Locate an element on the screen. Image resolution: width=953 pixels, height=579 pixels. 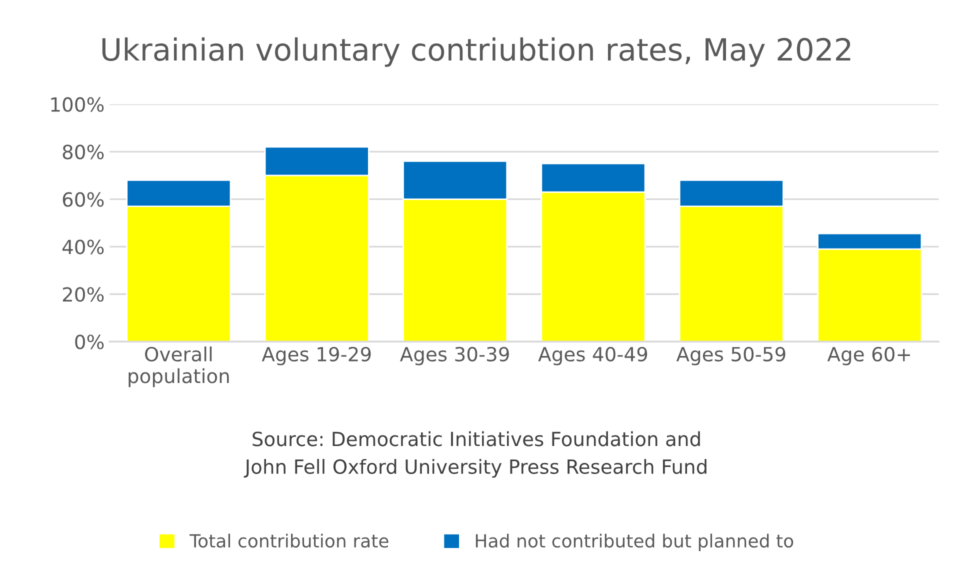
y-tick-label: 80% is located at coordinates (83, 152).